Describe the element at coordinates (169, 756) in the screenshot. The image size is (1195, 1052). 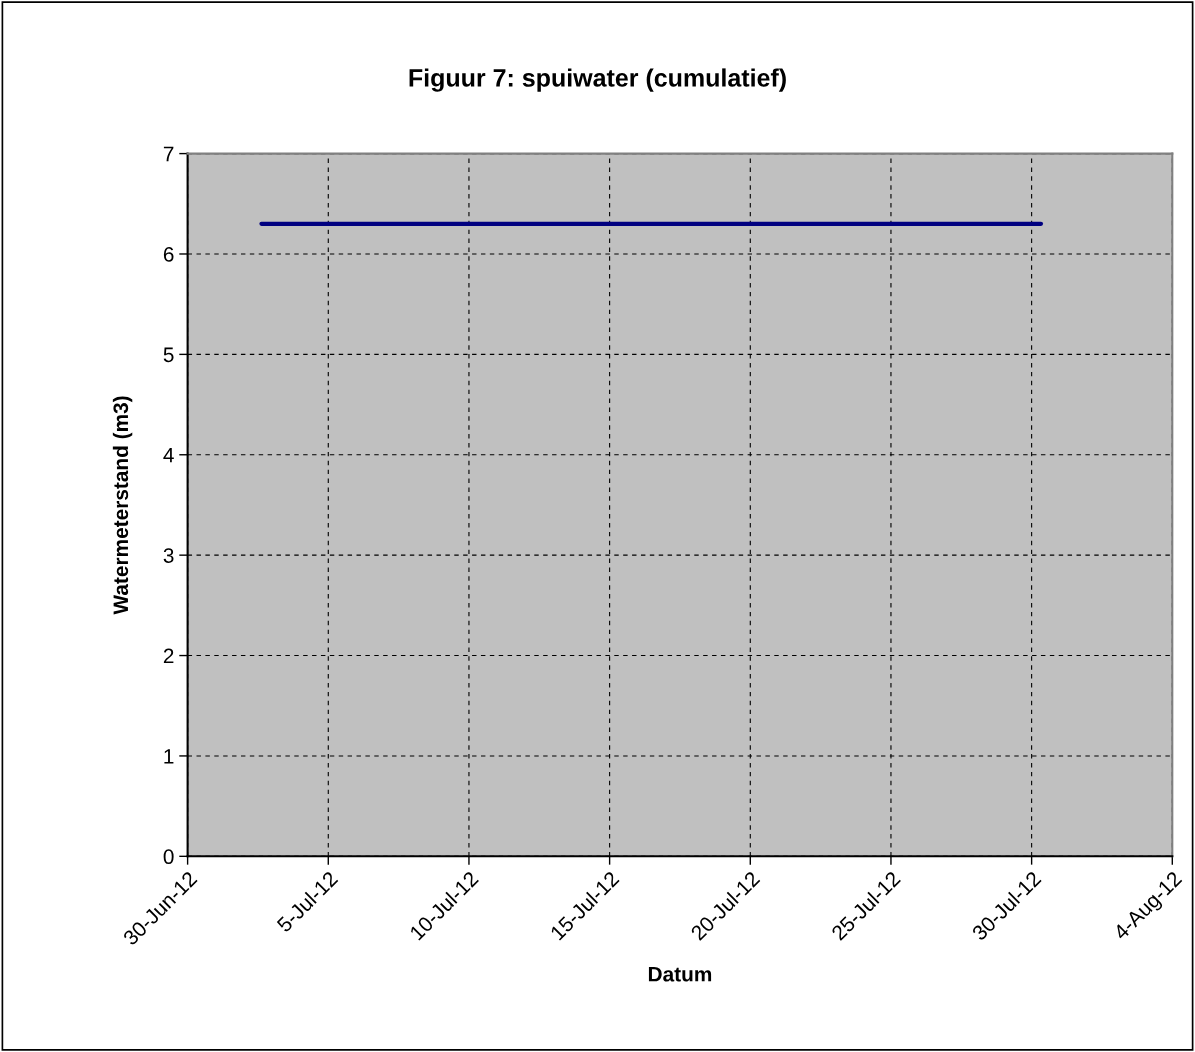
I see `y-tick-label: 1` at that location.